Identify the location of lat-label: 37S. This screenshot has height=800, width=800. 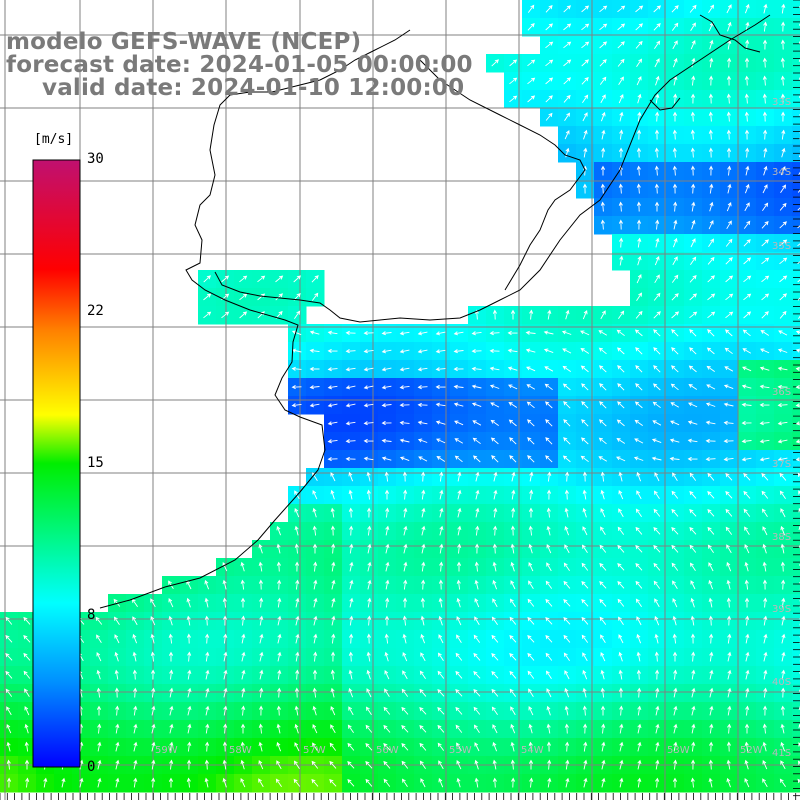
(782, 464).